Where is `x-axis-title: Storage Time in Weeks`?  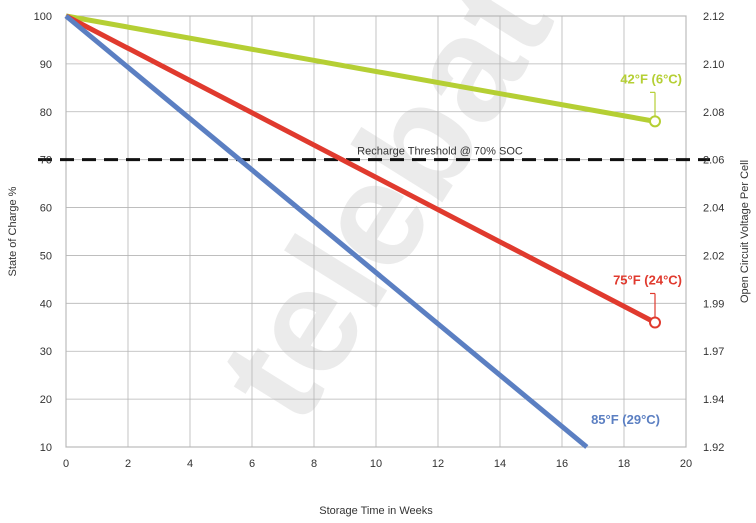 x-axis-title: Storage Time in Weeks is located at coordinates (376, 511).